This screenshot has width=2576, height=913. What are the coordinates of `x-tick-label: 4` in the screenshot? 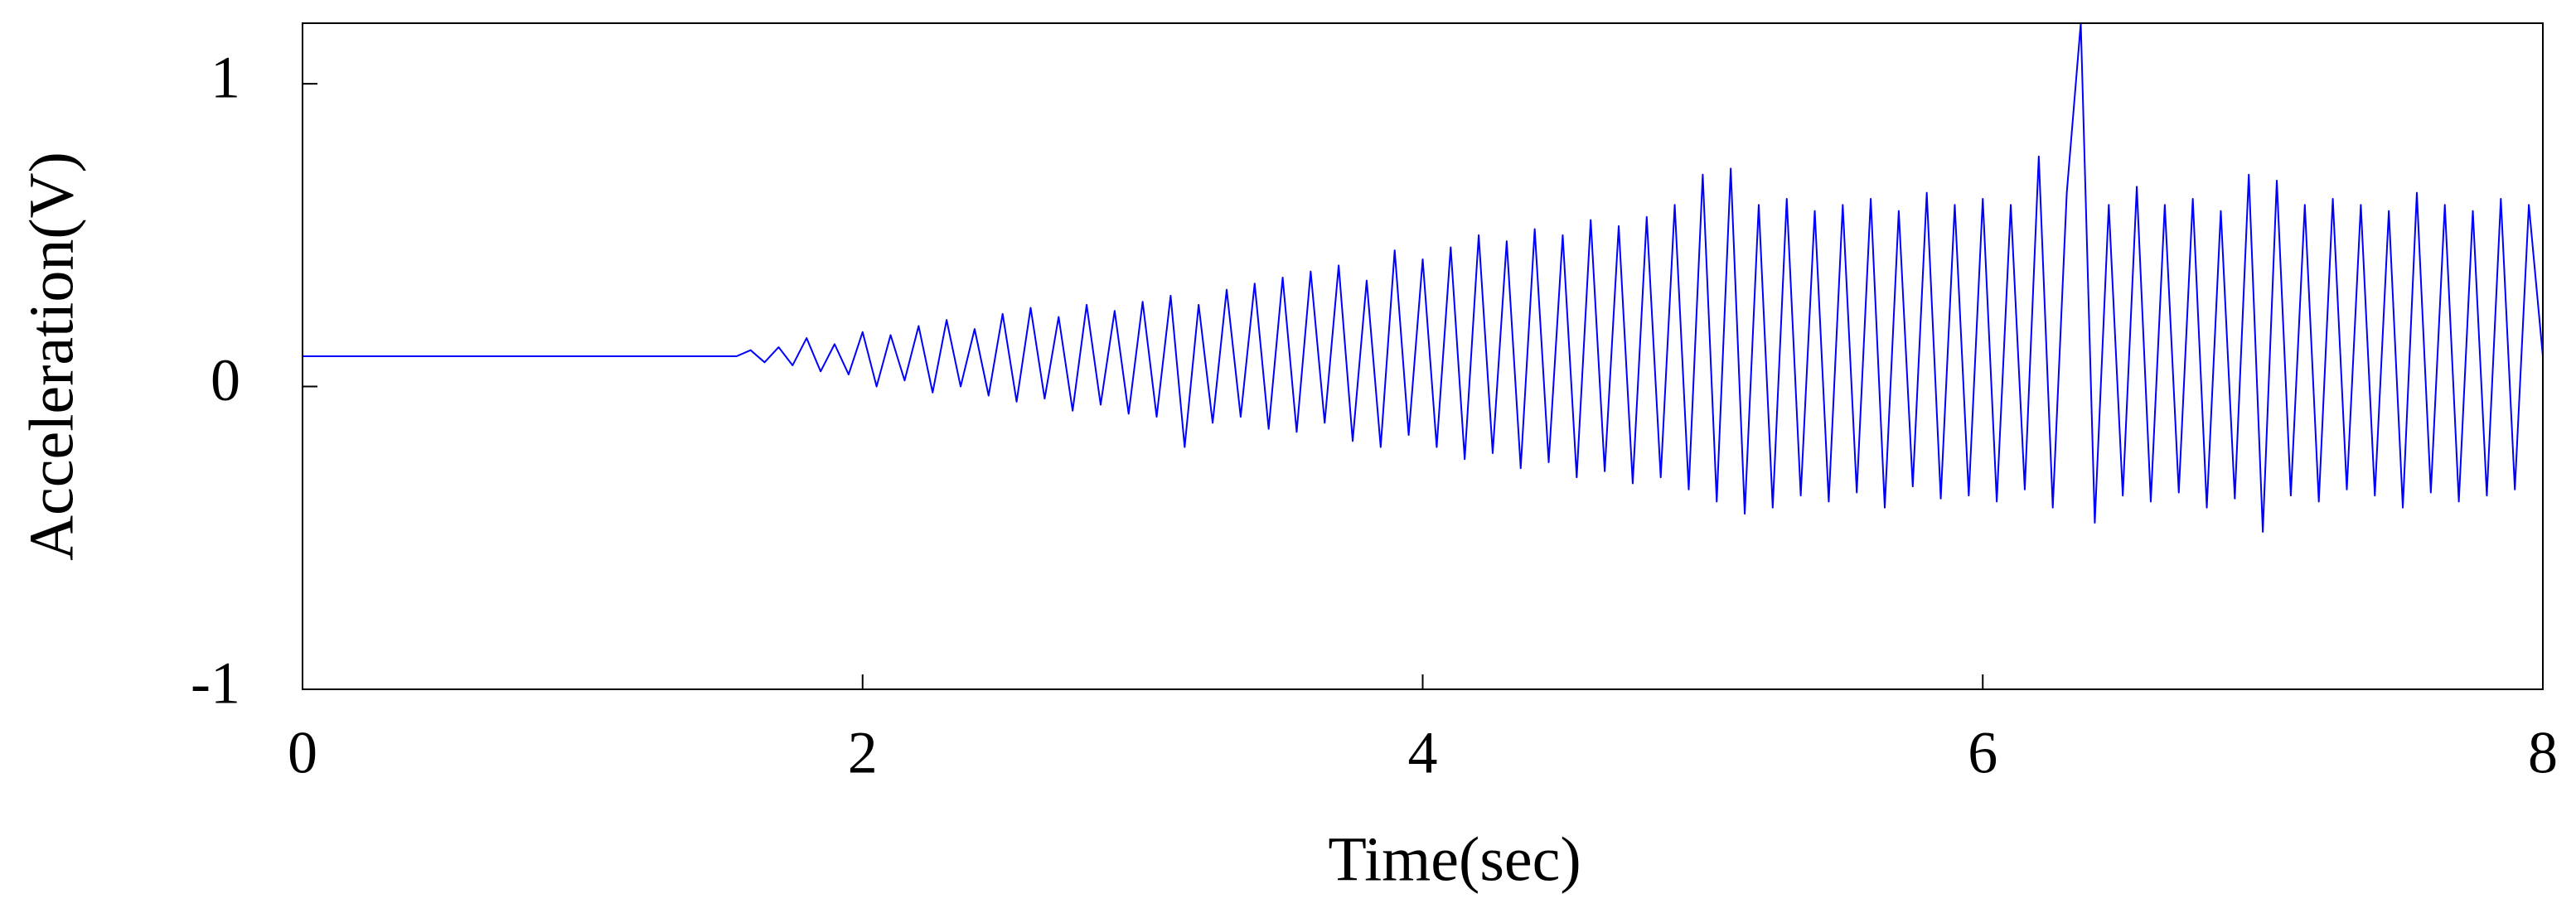 It's located at (1423, 753).